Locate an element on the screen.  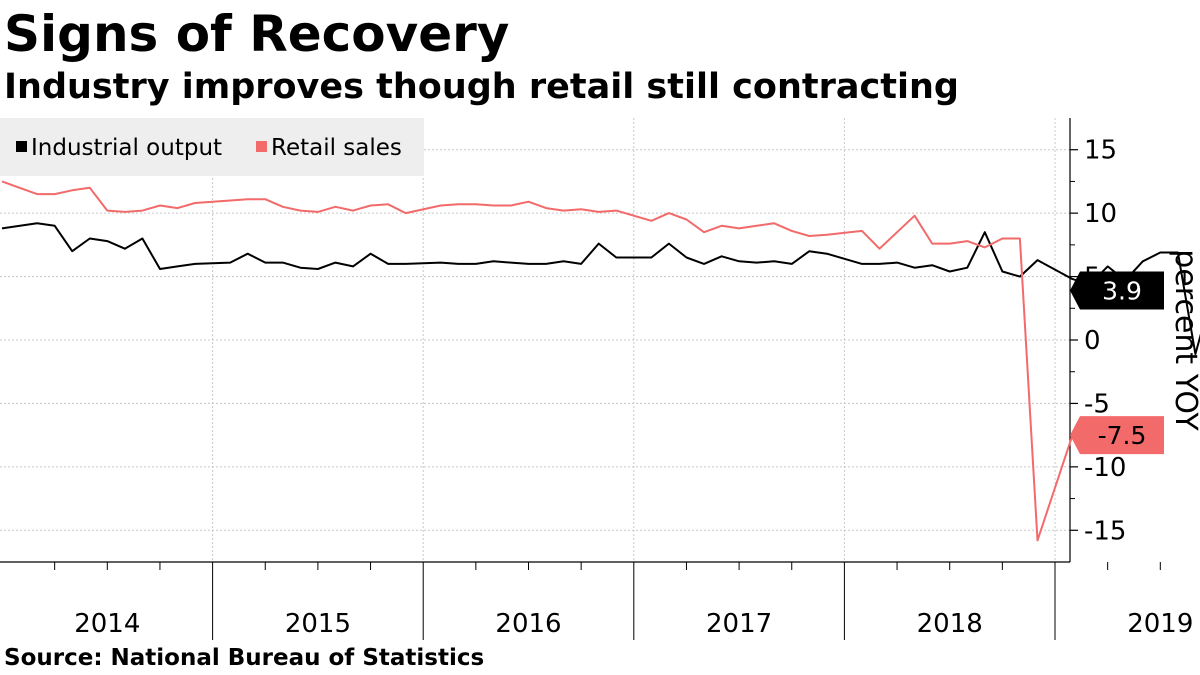
x-tick-label: 2015 is located at coordinates (318, 624).